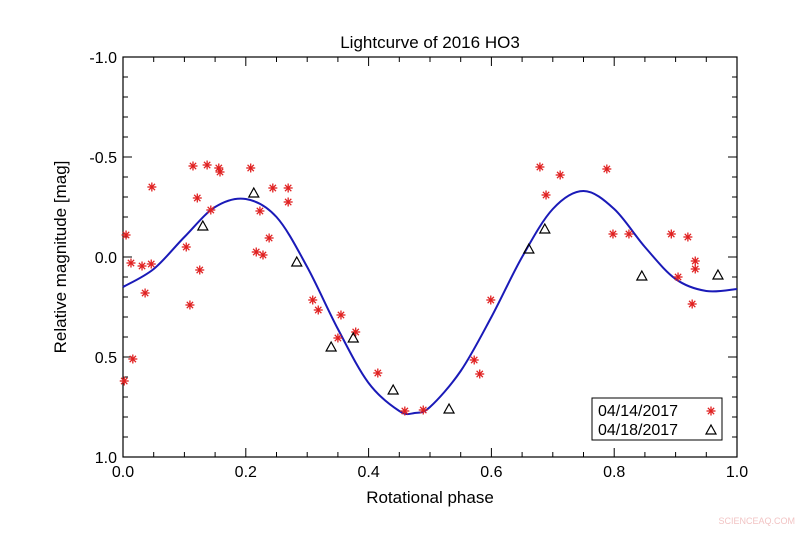 This screenshot has width=800, height=535. Describe the element at coordinates (430, 42) in the screenshot. I see `chart-title: Lightcurve of 2016 HO3` at that location.